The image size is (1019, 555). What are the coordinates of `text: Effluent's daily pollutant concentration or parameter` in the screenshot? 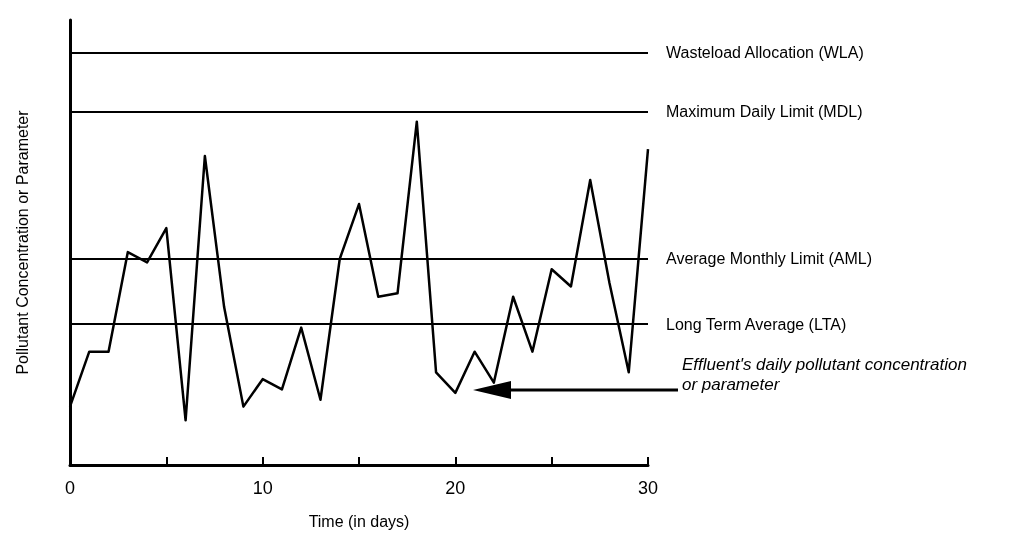 It's located at (825, 375).